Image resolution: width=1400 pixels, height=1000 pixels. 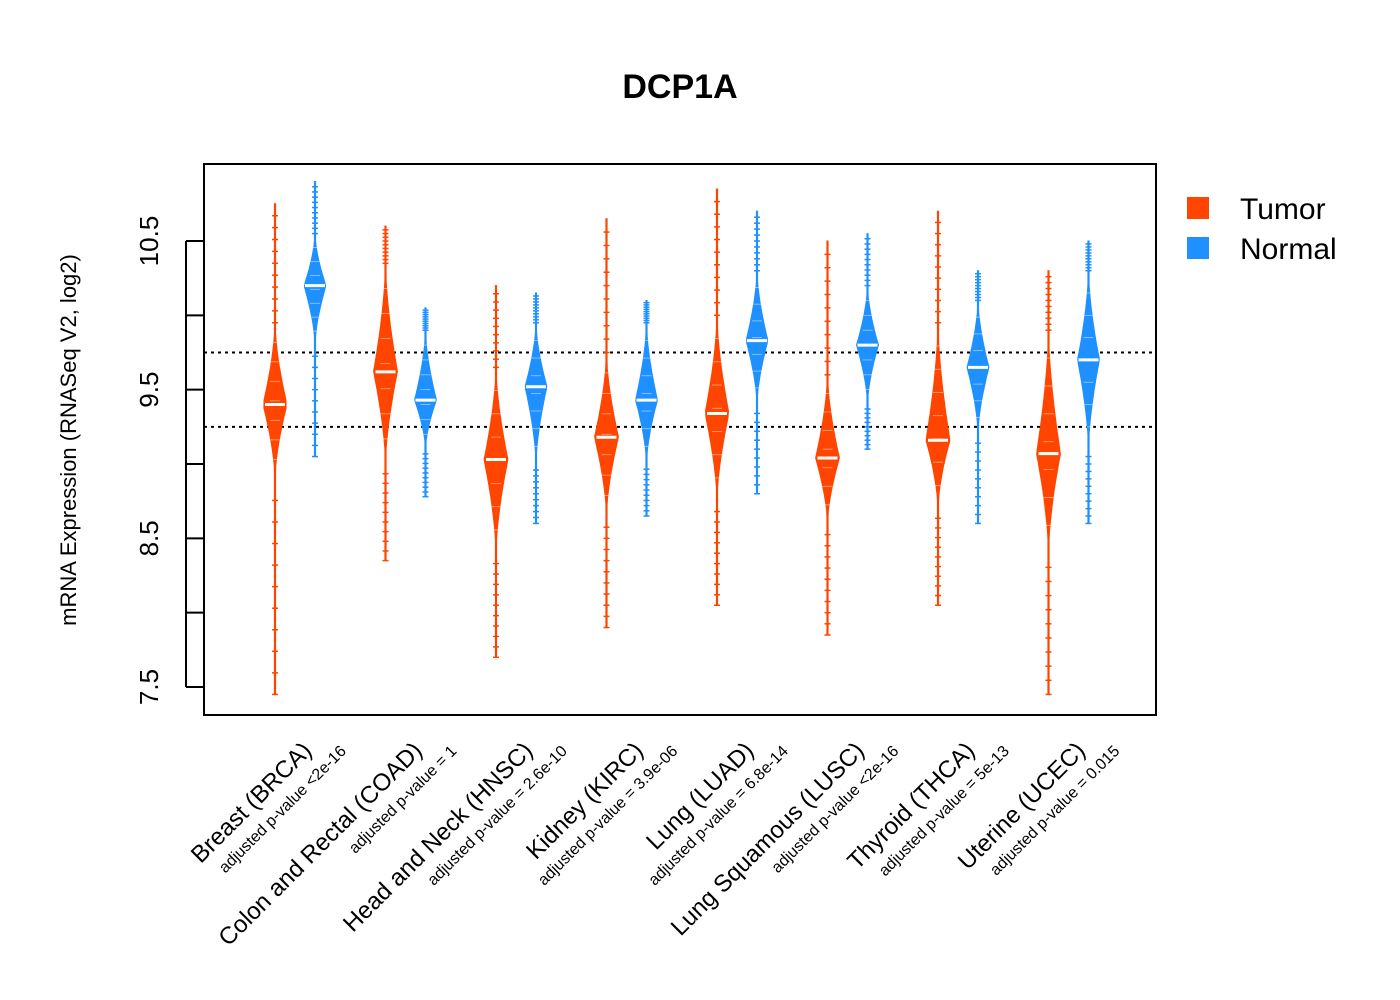 I want to click on legend-label-normal: Normal, so click(x=1288, y=249).